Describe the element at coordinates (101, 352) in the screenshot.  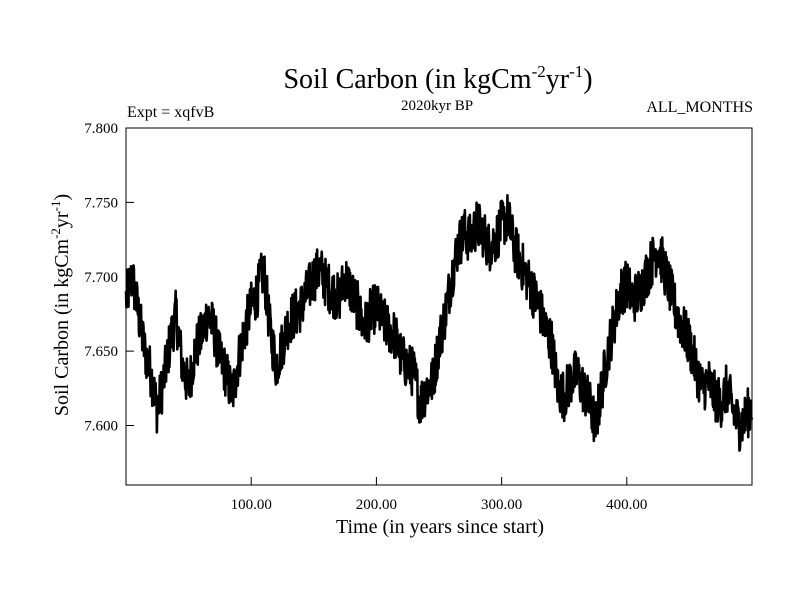
I see `y-tick-label: 7.650` at that location.